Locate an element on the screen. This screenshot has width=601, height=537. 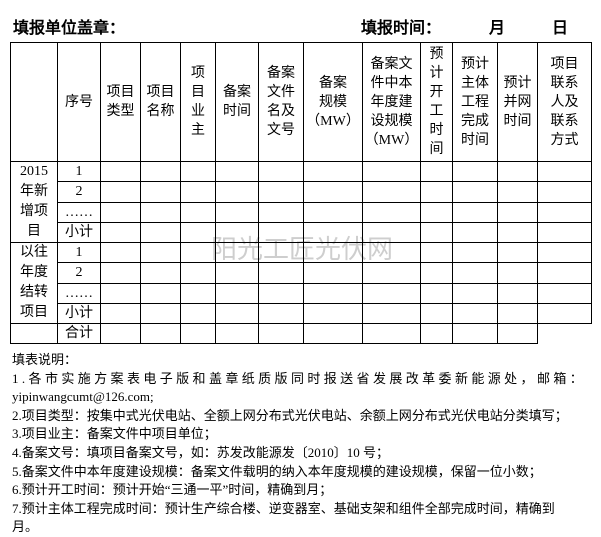
header-cell-annual-scale: 备案文 件中本 年度建 设规模 （MW） is located at coordinates (391, 102).